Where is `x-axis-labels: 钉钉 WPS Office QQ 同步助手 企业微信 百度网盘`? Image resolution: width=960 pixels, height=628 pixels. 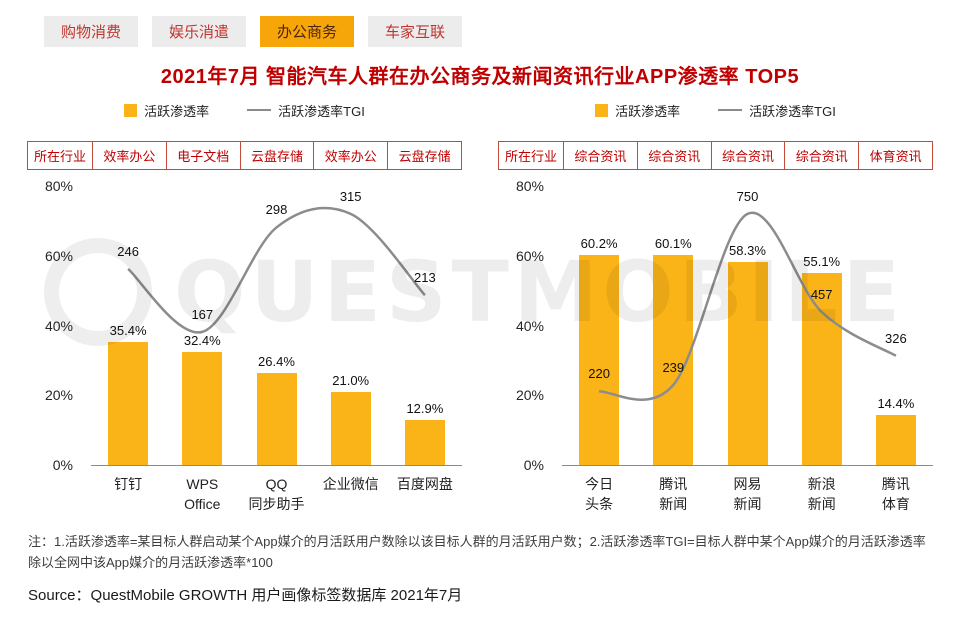 x-axis-labels: 钉钉 WPS Office QQ 同步助手 企业微信 百度网盘 is located at coordinates (276, 494).